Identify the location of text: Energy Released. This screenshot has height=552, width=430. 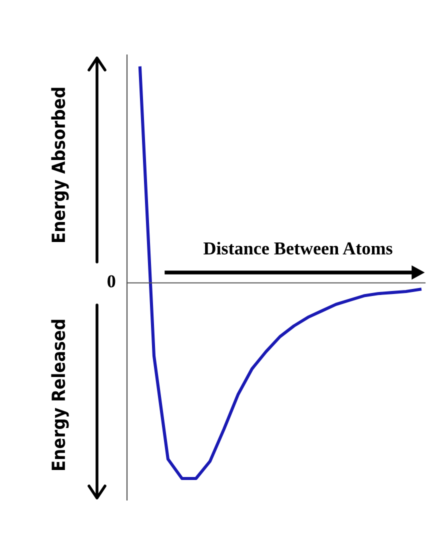
(60, 395).